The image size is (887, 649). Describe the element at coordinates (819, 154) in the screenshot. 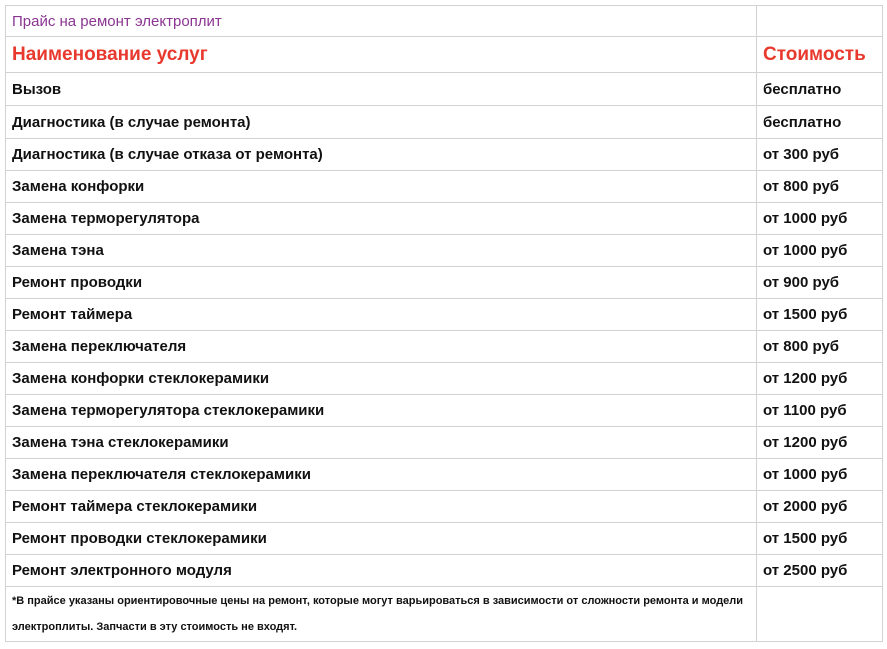

I see `service-price: от 300 руб` at that location.